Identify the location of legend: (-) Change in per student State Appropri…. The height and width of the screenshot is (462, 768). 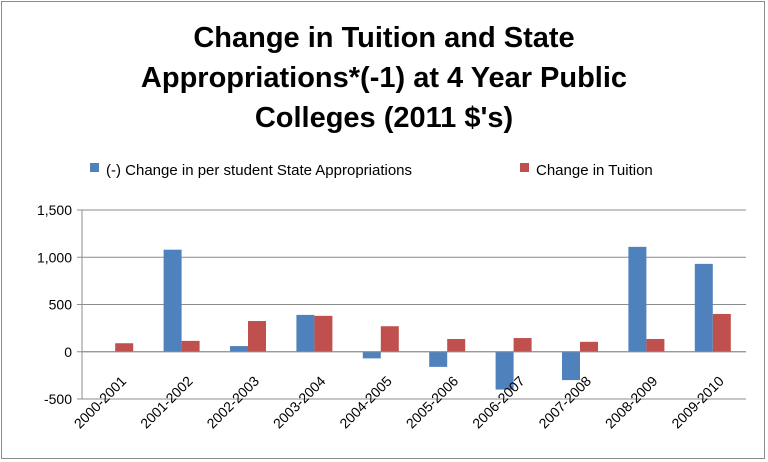
(371, 170).